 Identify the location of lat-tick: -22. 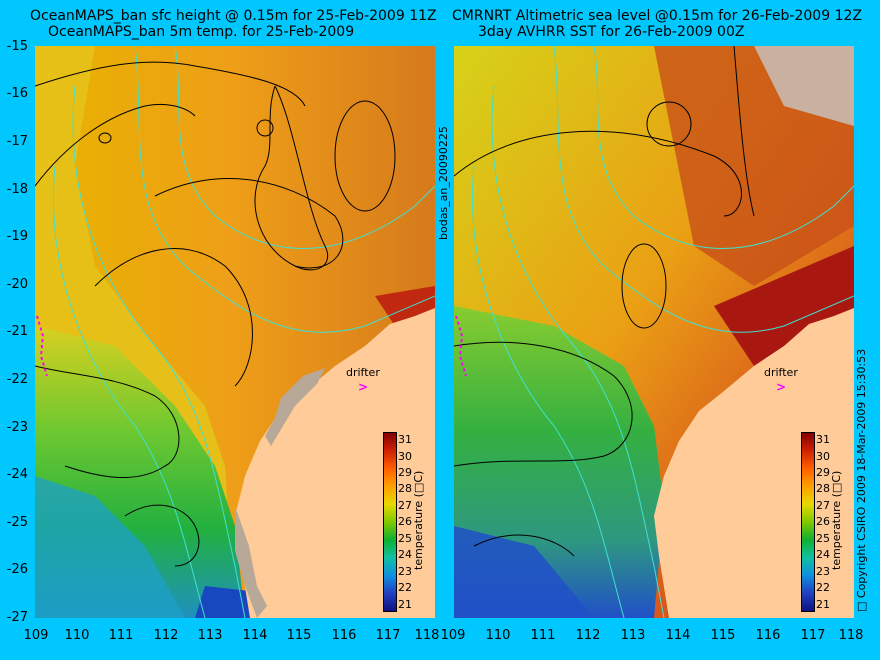
(17, 379).